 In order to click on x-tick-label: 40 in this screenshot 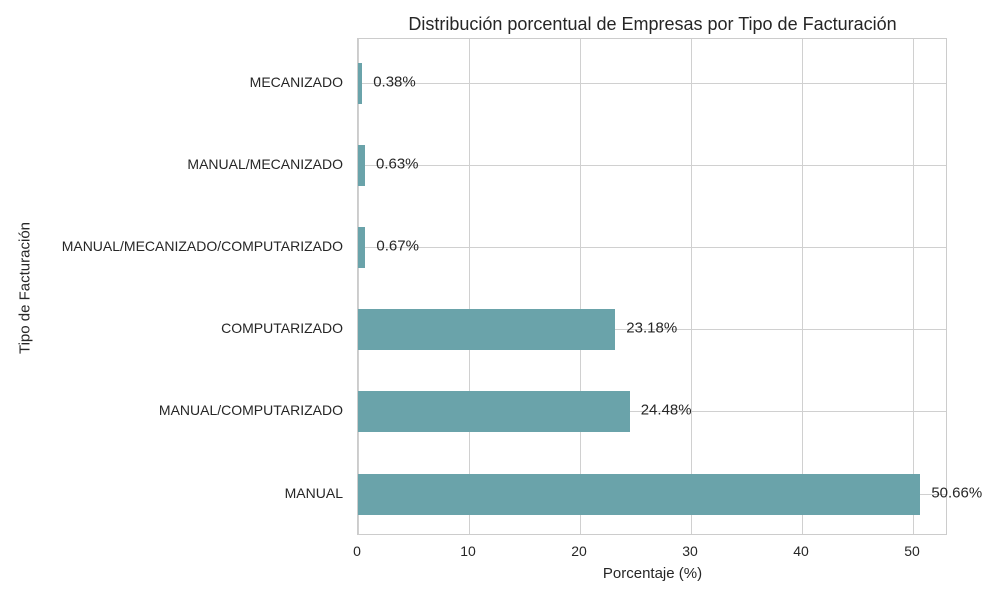, I will do `click(801, 551)`.